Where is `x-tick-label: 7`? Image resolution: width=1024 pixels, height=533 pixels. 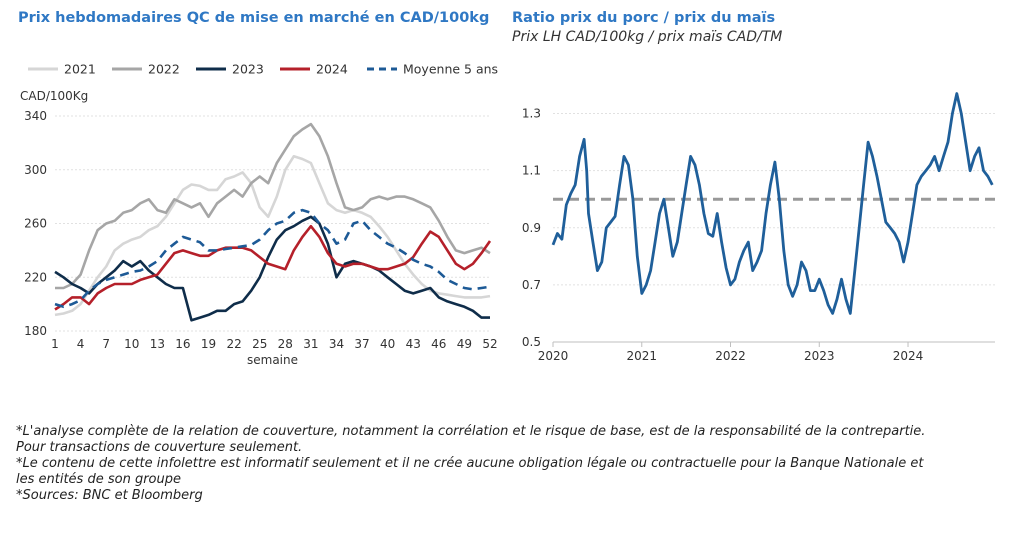 x-tick-label: 7 is located at coordinates (106, 344).